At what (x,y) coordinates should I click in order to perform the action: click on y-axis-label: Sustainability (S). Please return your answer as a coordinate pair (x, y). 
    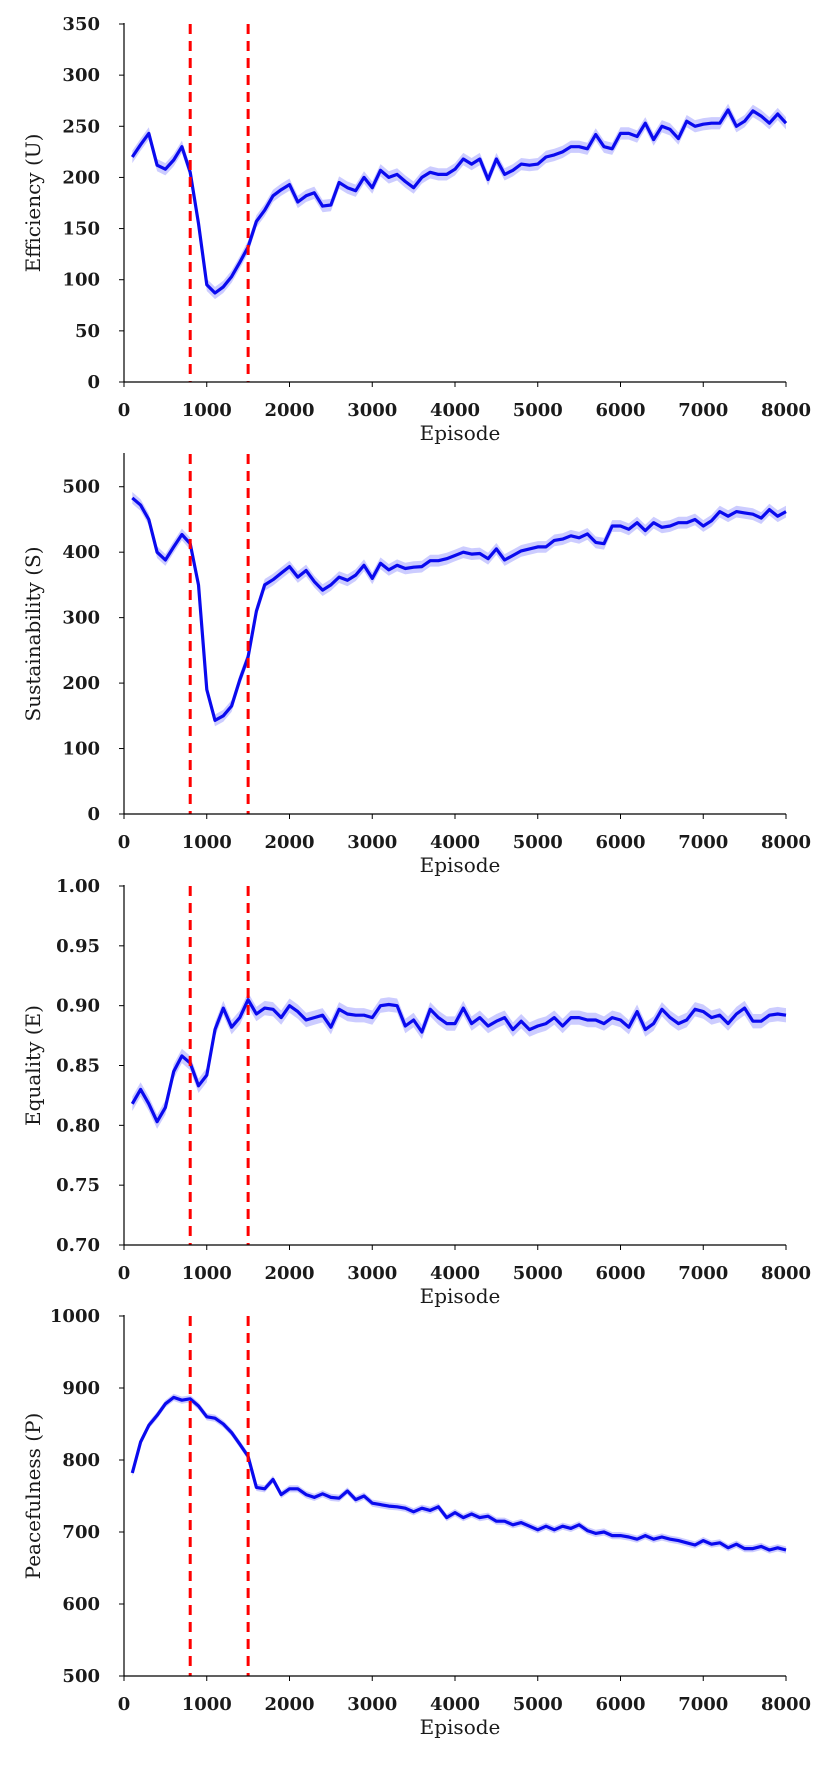
    Looking at the image, I should click on (33, 634).